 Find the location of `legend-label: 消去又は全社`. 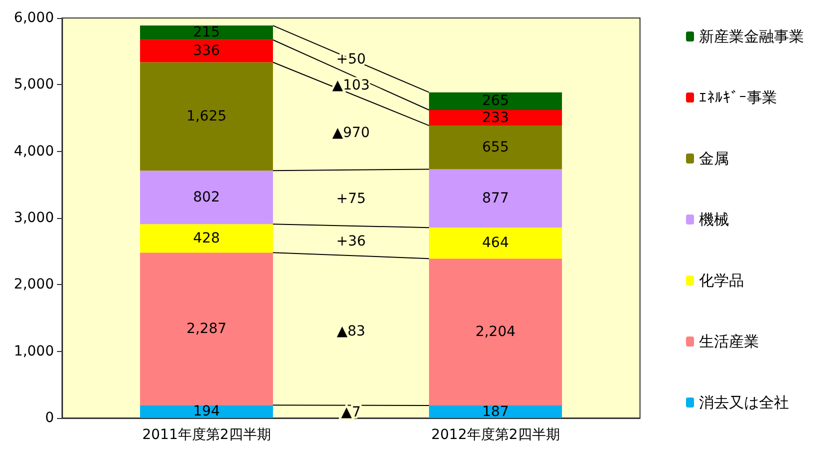

legend-label: 消去又は全社 is located at coordinates (744, 403).